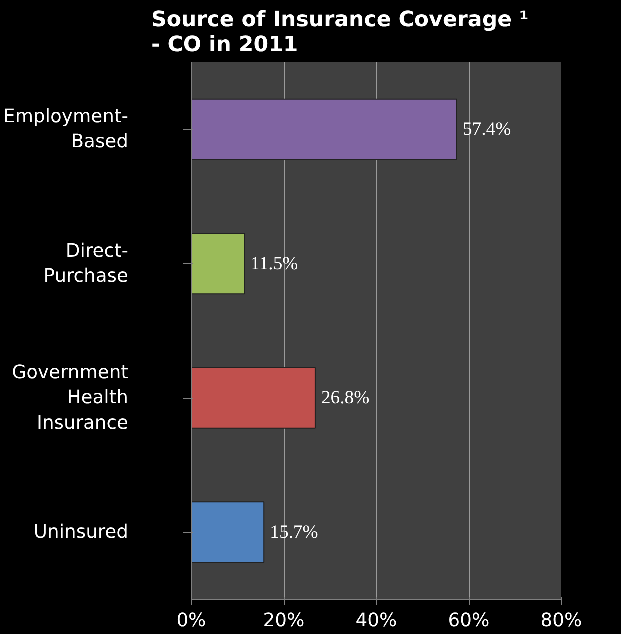  What do you see at coordinates (274, 263) in the screenshot?
I see `data-label: 11.5%` at bounding box center [274, 263].